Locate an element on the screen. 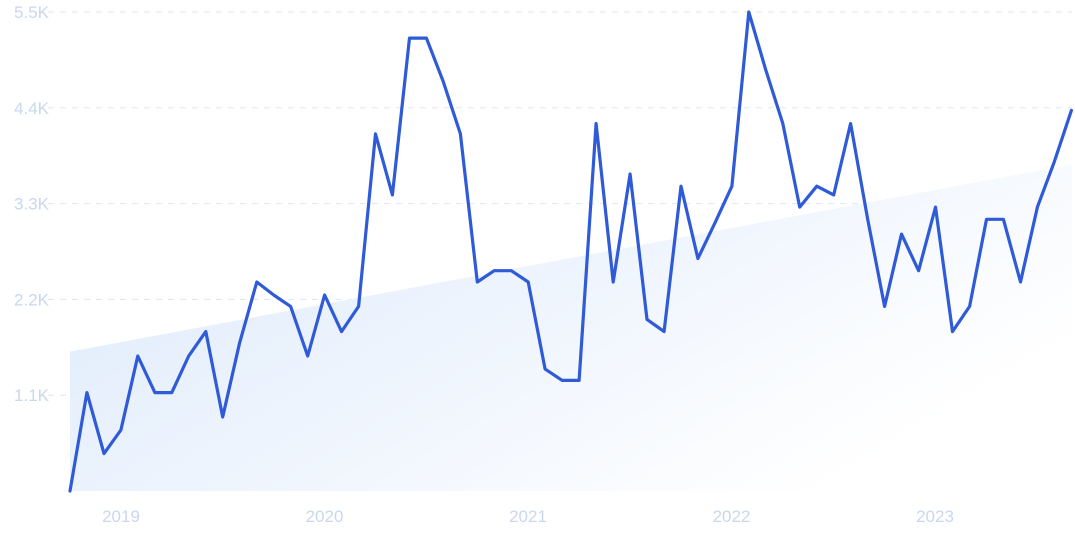  y-tick-label: 2.2K is located at coordinates (32, 299).